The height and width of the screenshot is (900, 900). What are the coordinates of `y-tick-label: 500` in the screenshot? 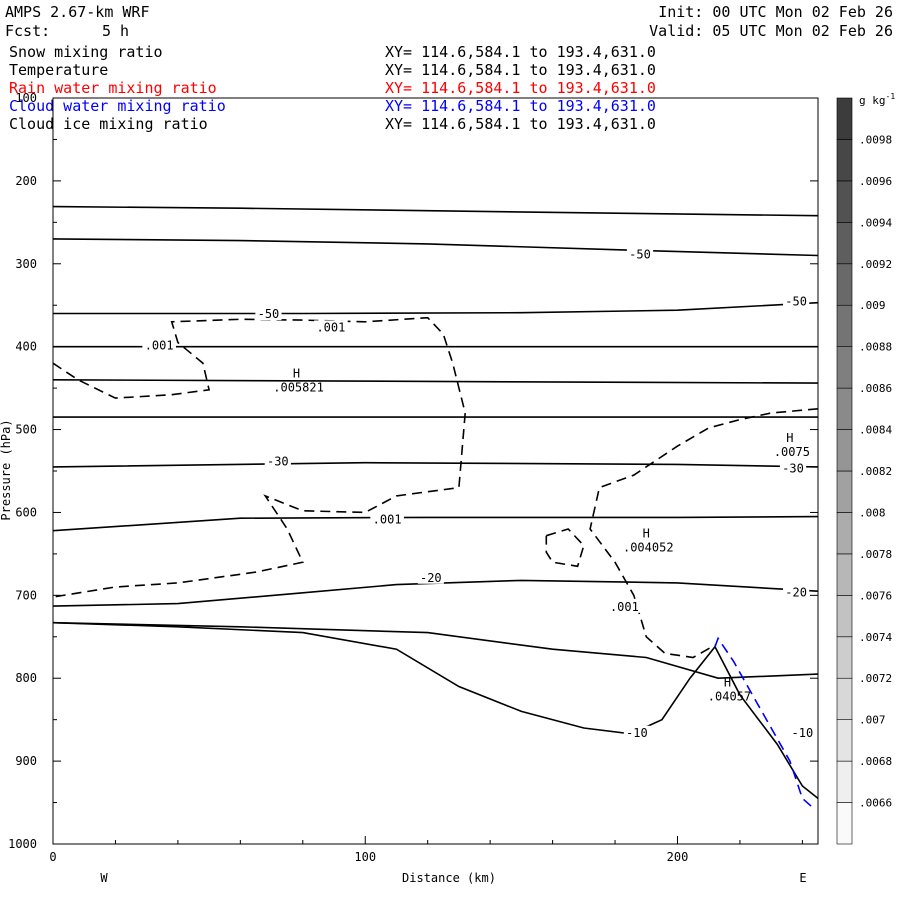 It's located at (26, 430).